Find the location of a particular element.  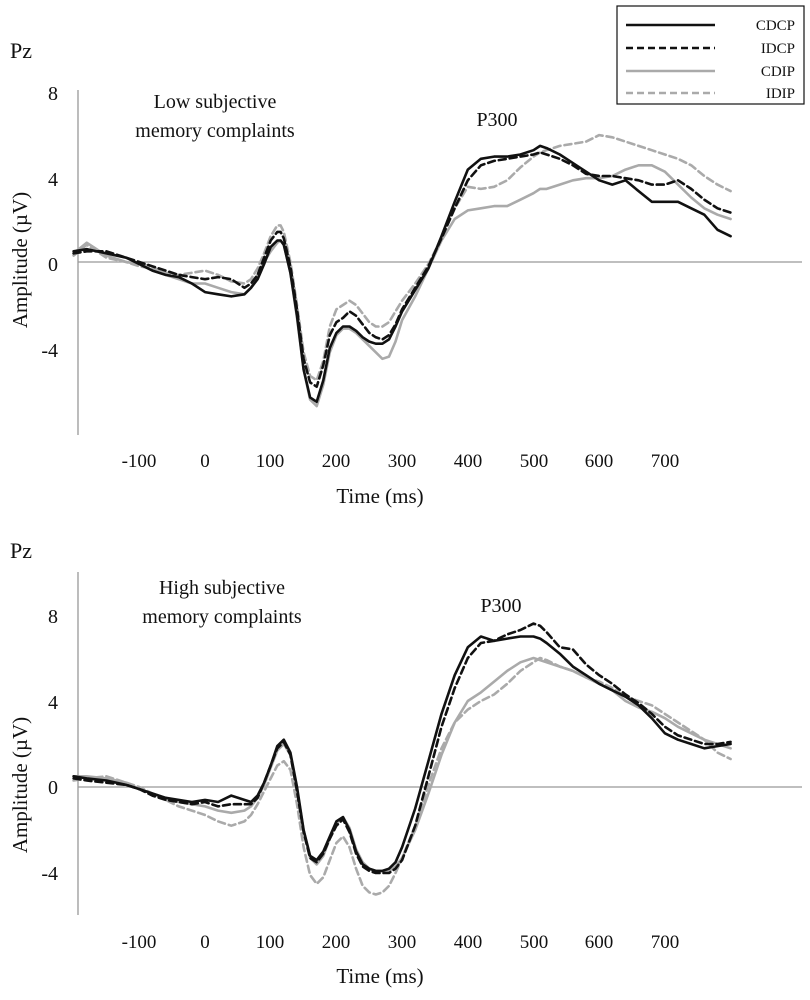

legend-label-idcp: IDCP is located at coordinates (778, 49).